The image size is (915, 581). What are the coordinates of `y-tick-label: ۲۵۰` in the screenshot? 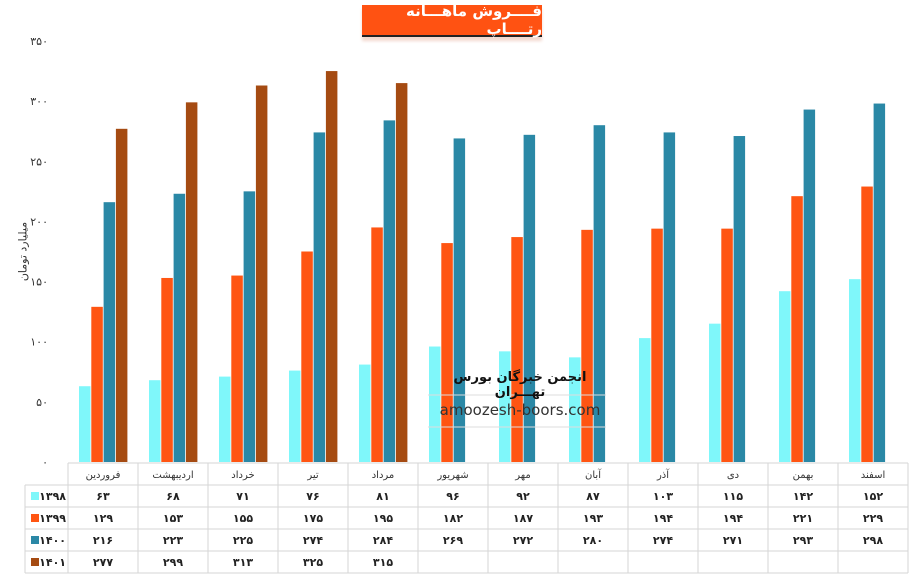 It's located at (39, 161).